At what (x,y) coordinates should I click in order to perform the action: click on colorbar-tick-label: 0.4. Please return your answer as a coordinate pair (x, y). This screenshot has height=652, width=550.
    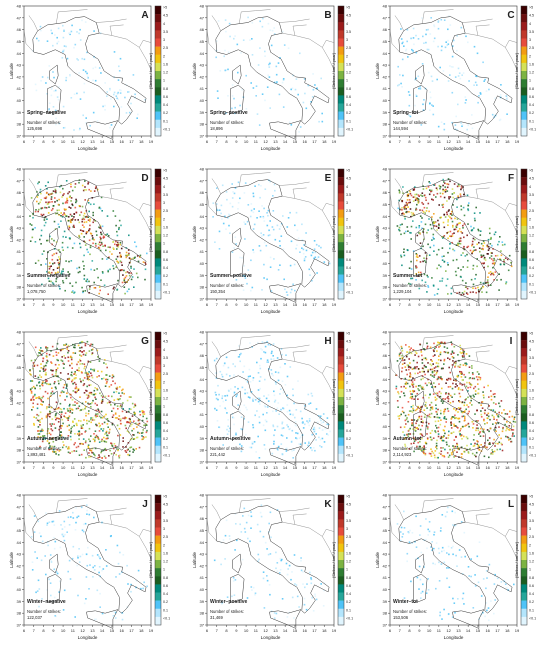
    Looking at the image, I should click on (531, 105).